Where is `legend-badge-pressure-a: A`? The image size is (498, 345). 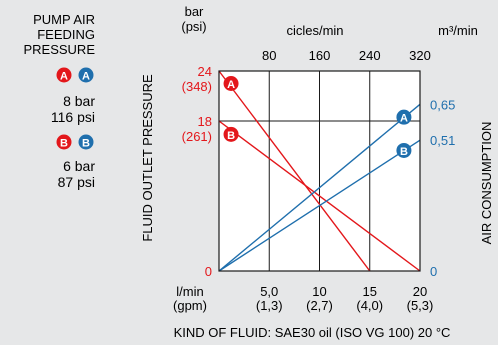 legend-badge-pressure-a: A is located at coordinates (64, 75).